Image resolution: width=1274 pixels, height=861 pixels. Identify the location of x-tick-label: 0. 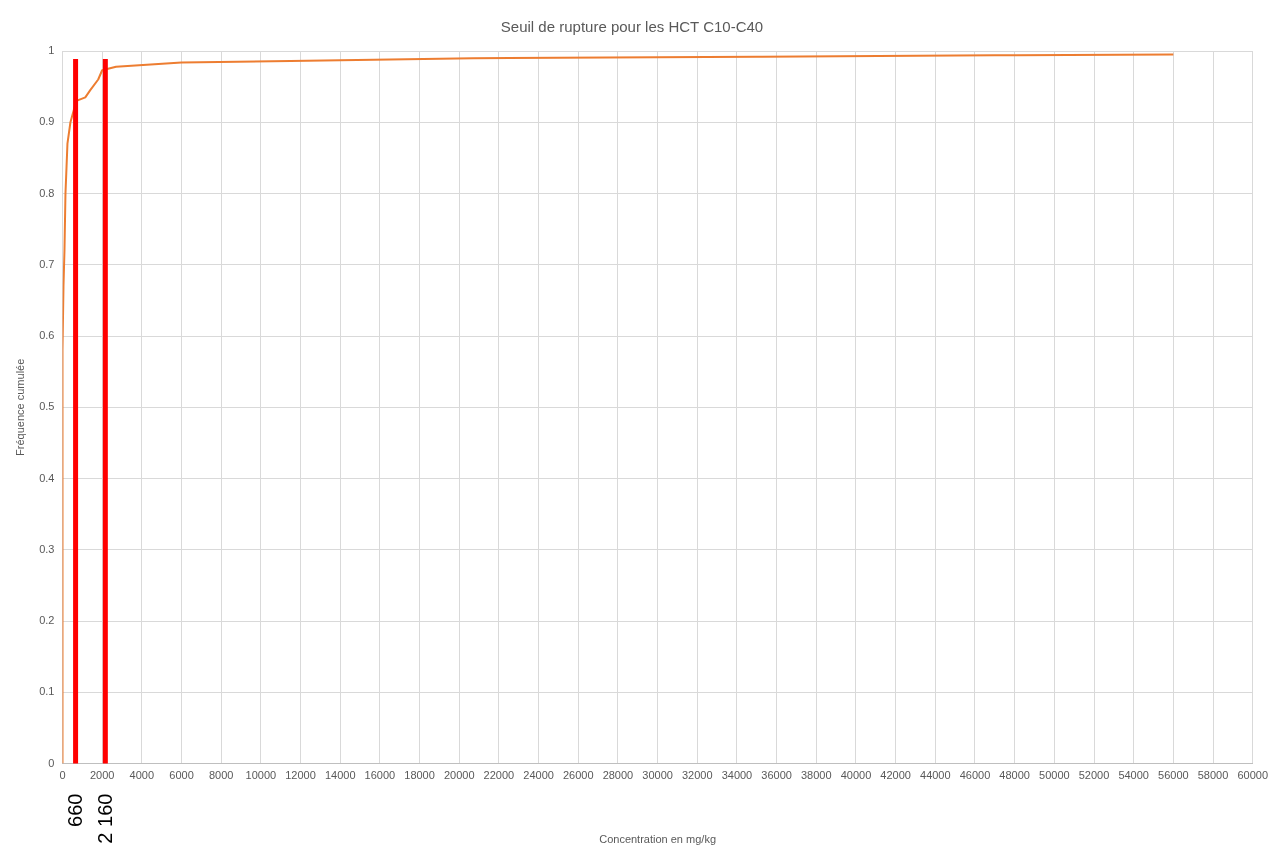
(62, 775).